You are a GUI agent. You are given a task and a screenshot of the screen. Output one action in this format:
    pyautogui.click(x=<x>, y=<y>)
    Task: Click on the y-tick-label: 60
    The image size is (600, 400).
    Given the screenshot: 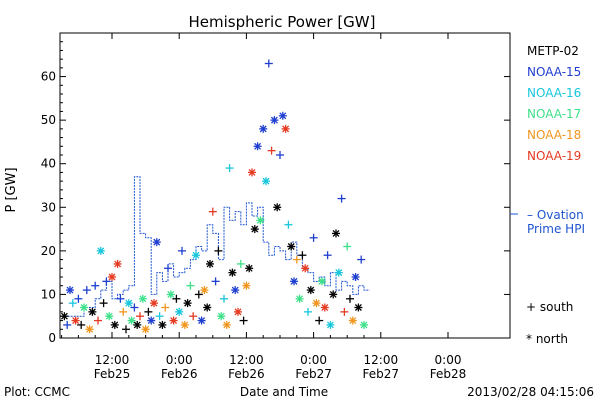 What is the action you would take?
    pyautogui.click(x=48, y=77)
    